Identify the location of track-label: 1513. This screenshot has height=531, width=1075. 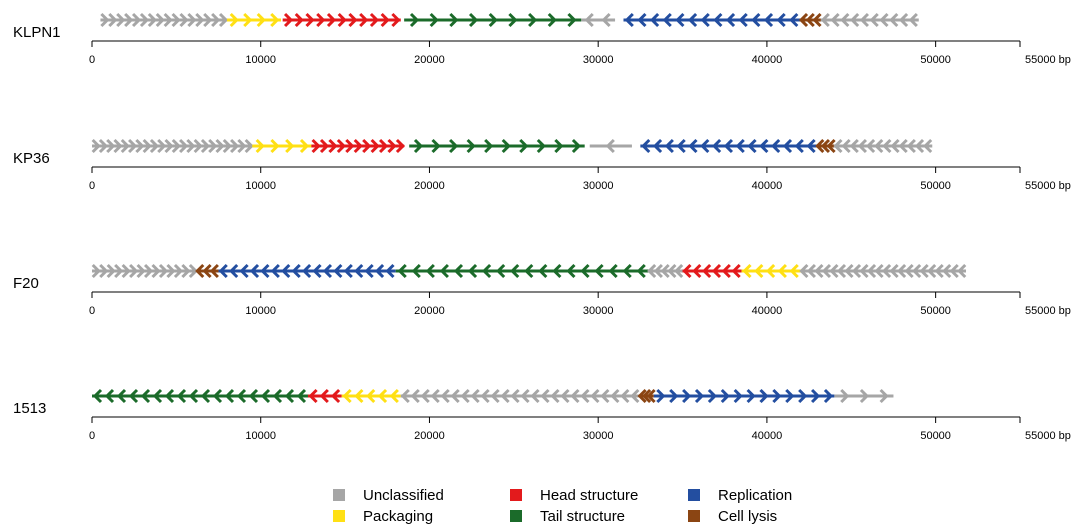
(29, 408).